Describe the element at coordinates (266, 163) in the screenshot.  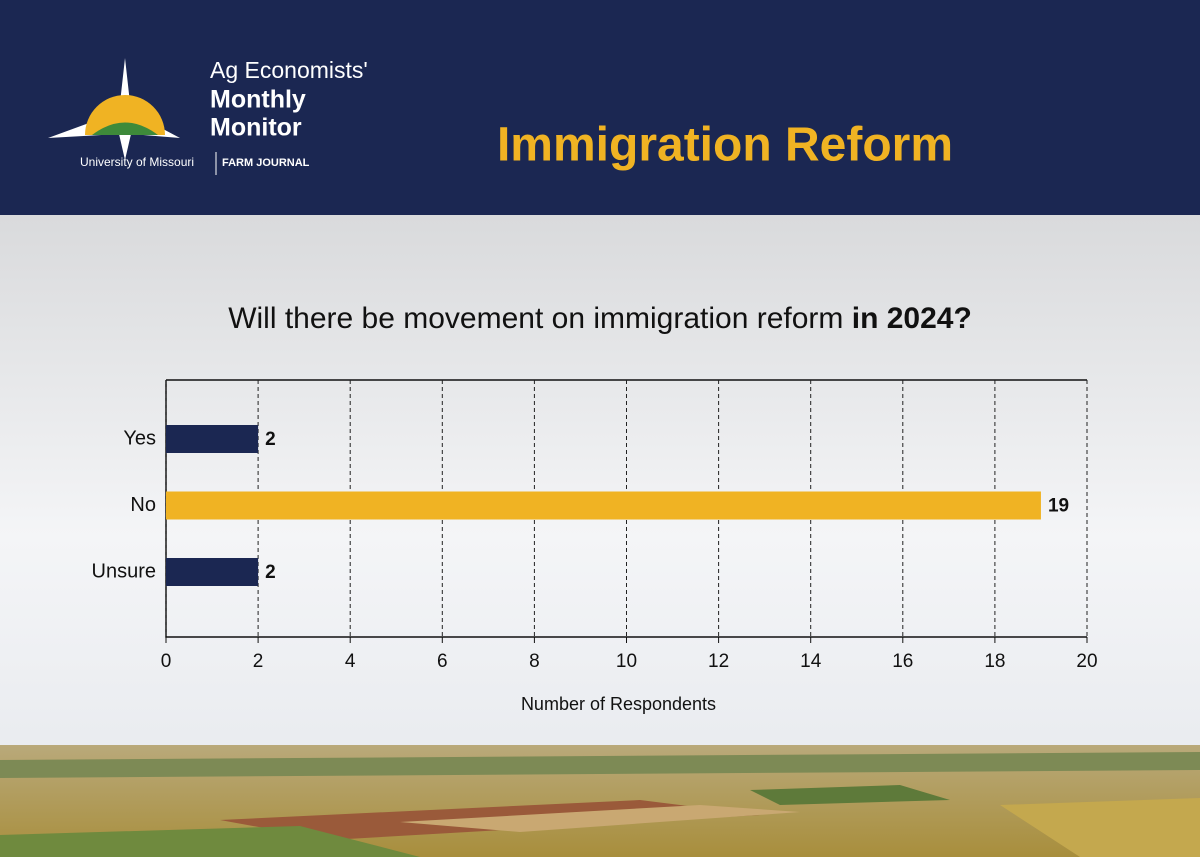
I see `logo-partner: FARM JOURNAL` at that location.